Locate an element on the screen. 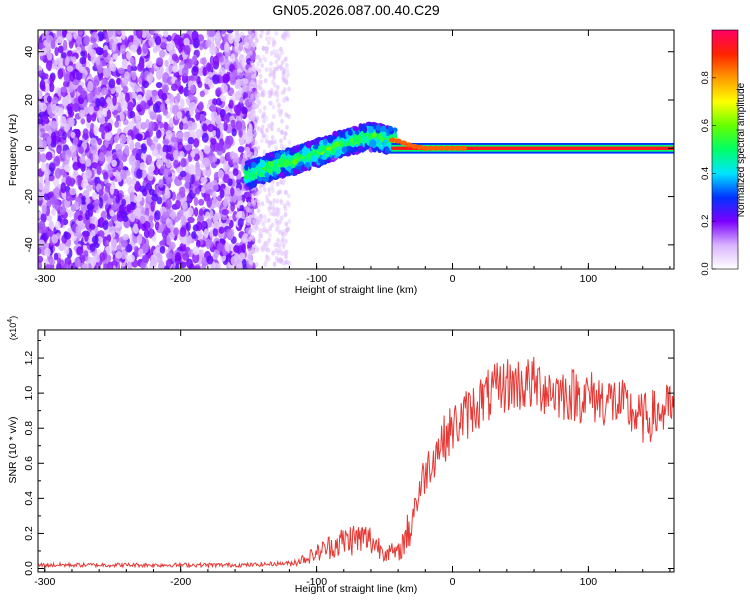 This screenshot has height=600, width=750. snr-xtick-label: -200 is located at coordinates (180, 582).